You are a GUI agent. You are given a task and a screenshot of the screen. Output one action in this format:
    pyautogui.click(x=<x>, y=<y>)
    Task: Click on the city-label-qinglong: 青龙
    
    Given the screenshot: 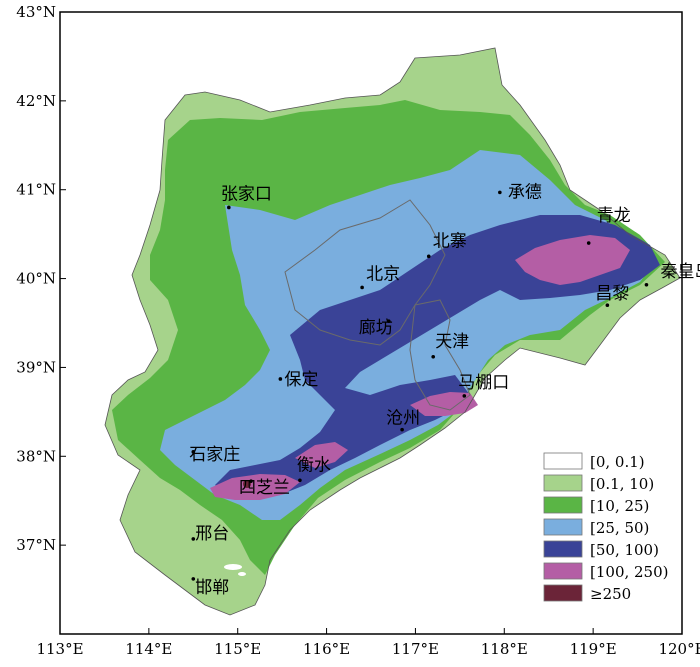 What is the action you would take?
    pyautogui.click(x=614, y=216)
    